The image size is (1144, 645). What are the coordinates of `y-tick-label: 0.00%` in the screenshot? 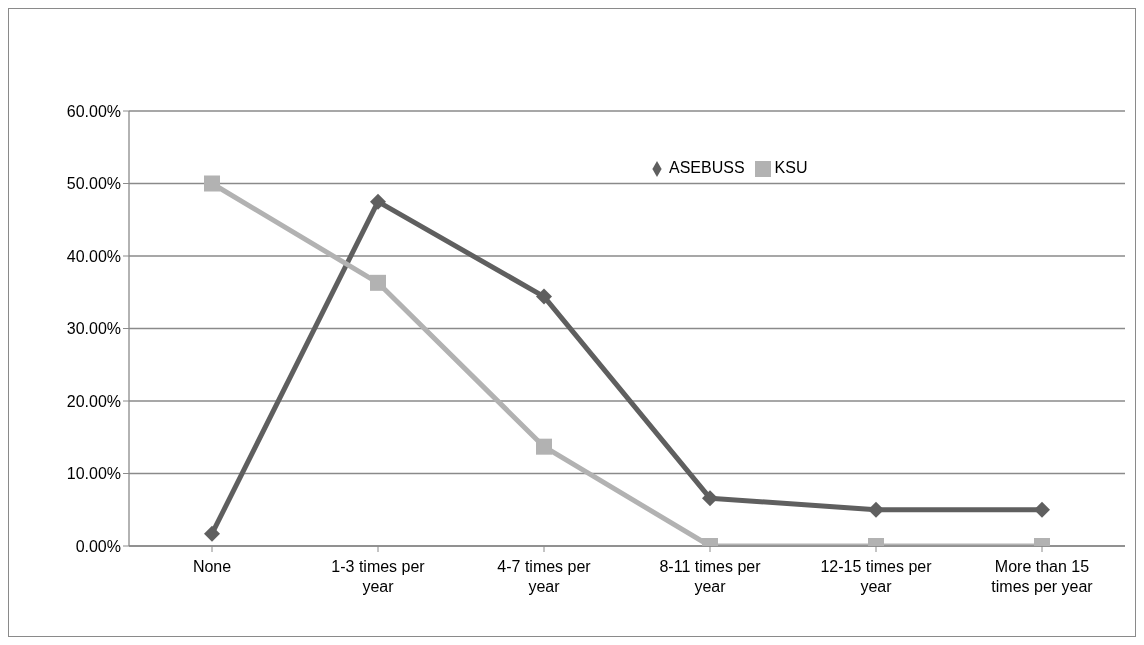 It's located at (98, 546).